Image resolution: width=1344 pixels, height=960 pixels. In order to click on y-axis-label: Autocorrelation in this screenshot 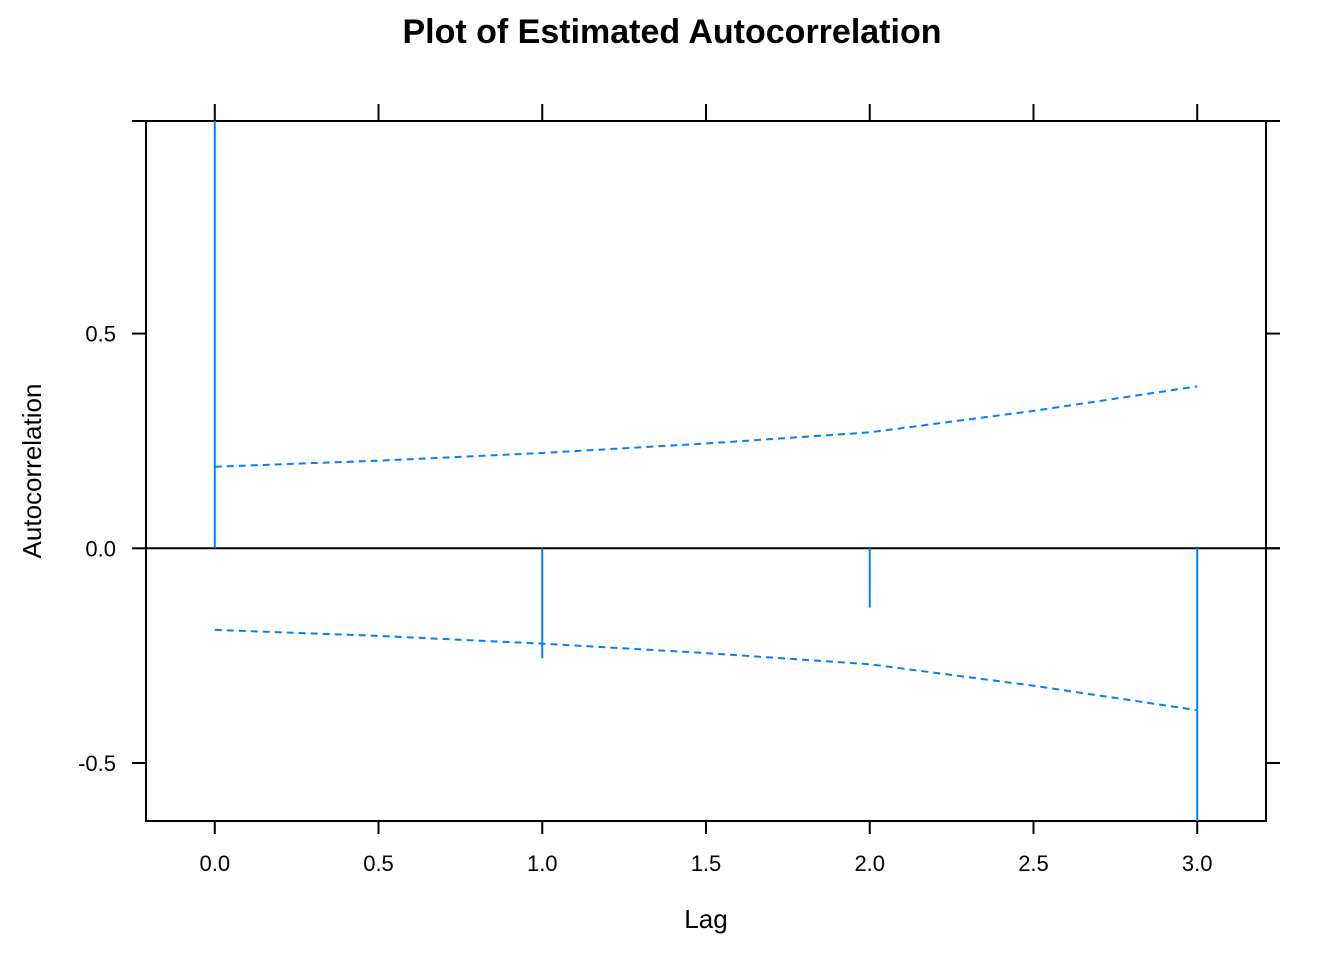, I will do `click(32, 471)`.